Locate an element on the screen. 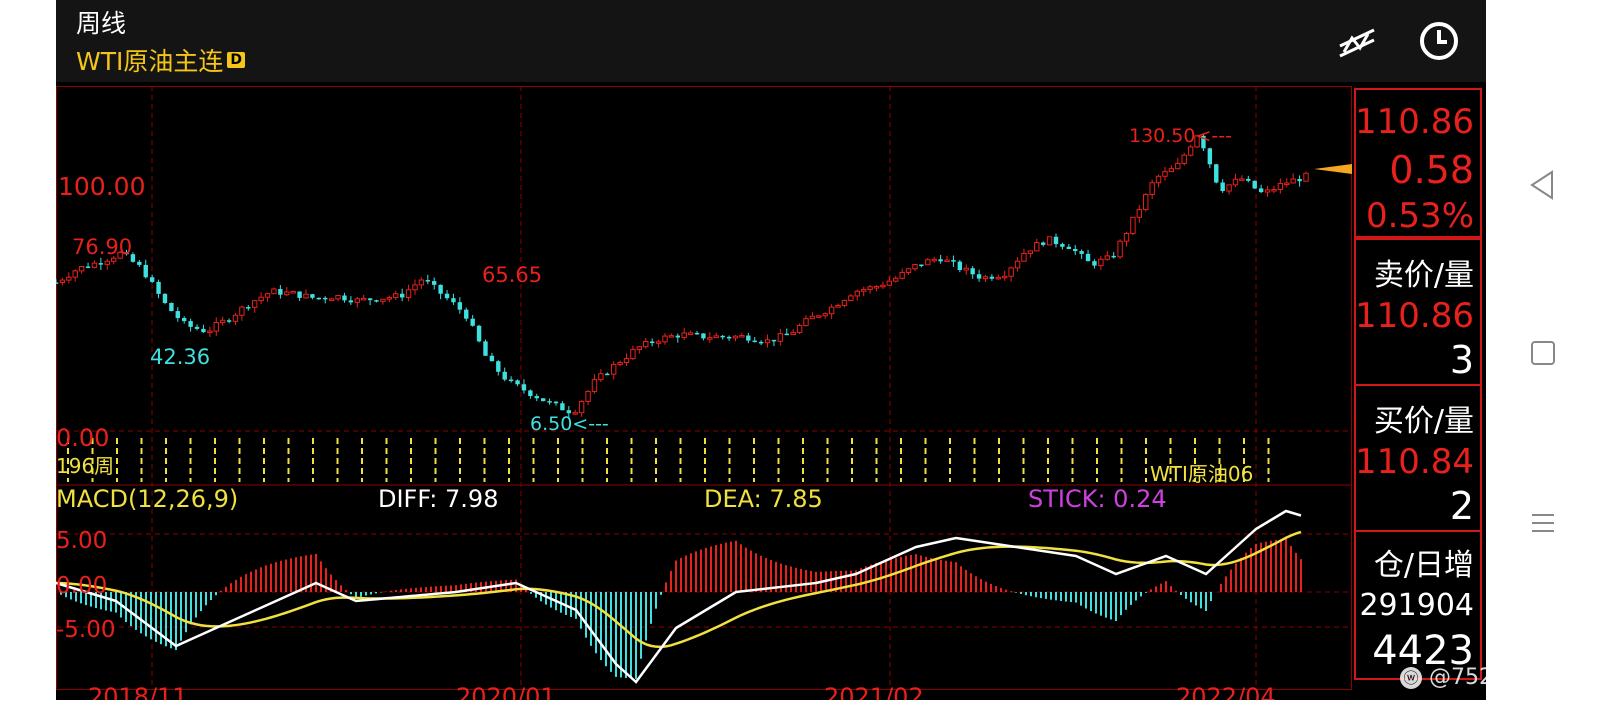 This screenshot has height=720, width=1600. price-change-pct: 0.53% is located at coordinates (1419, 216).